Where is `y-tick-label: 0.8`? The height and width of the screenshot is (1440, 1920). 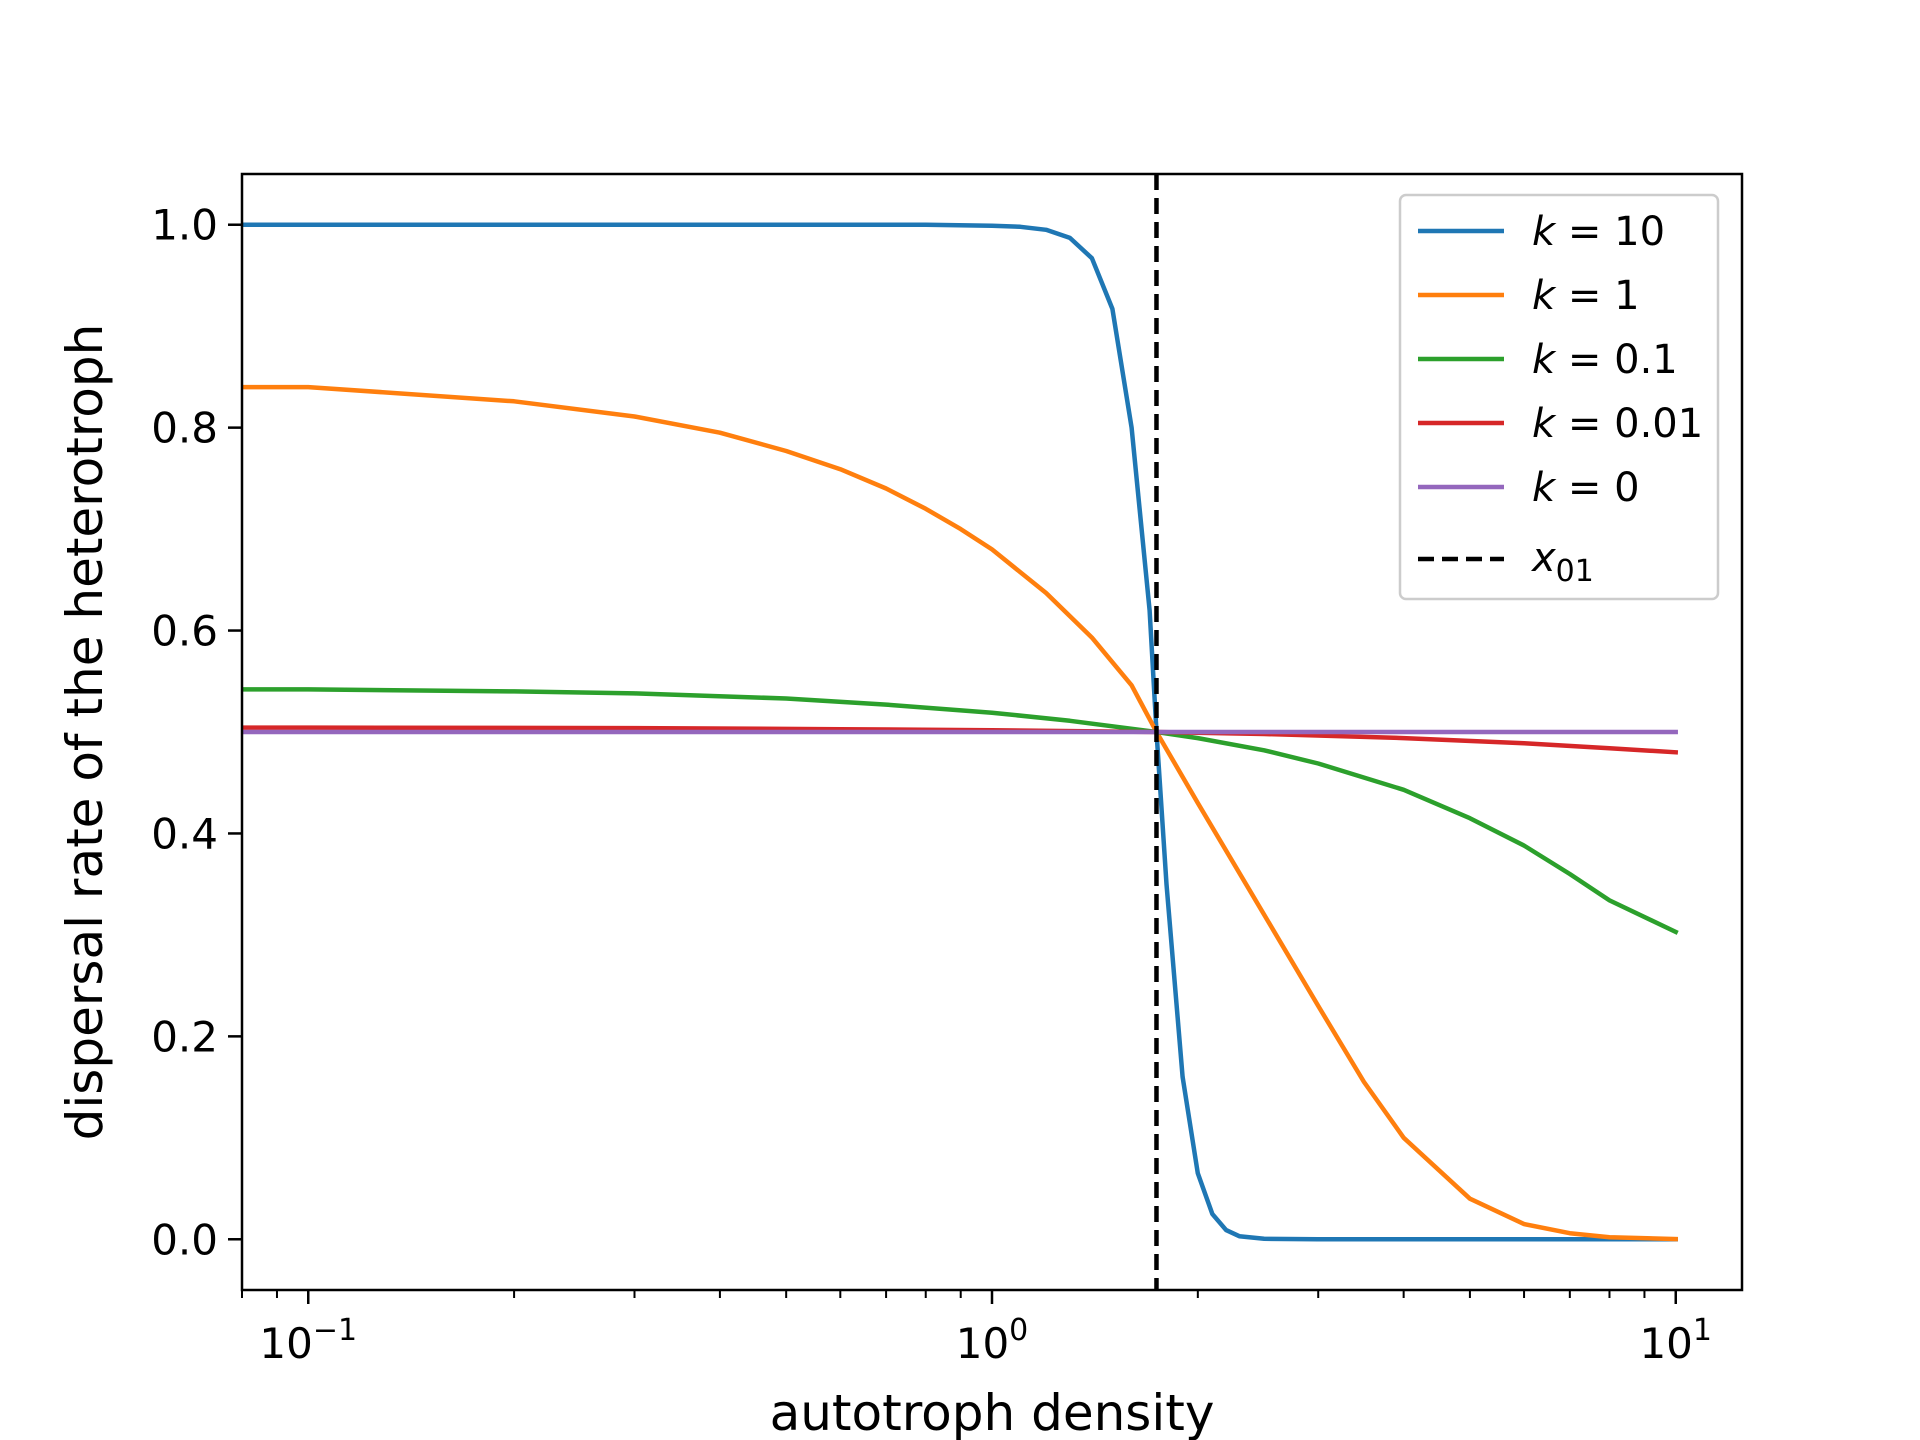
y-tick-label: 0.8 is located at coordinates (184, 428).